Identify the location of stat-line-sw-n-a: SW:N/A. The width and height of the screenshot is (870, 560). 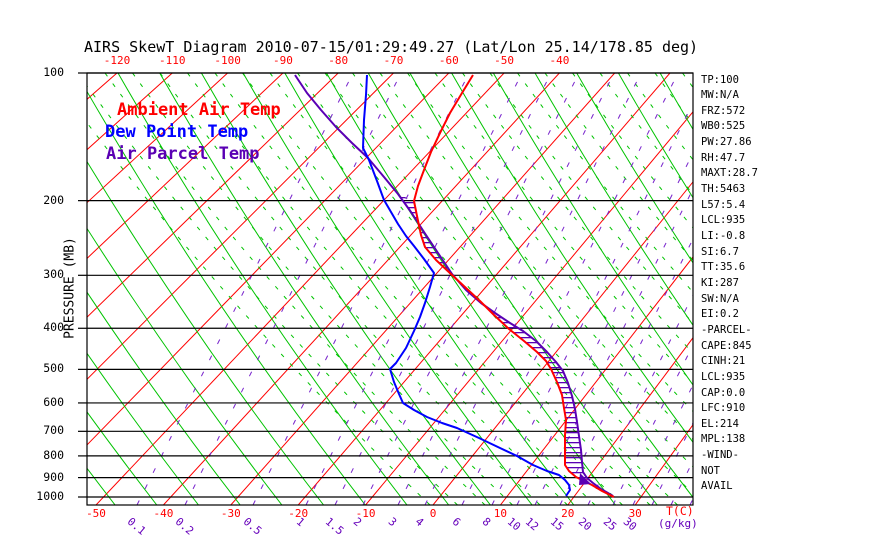
(720, 298).